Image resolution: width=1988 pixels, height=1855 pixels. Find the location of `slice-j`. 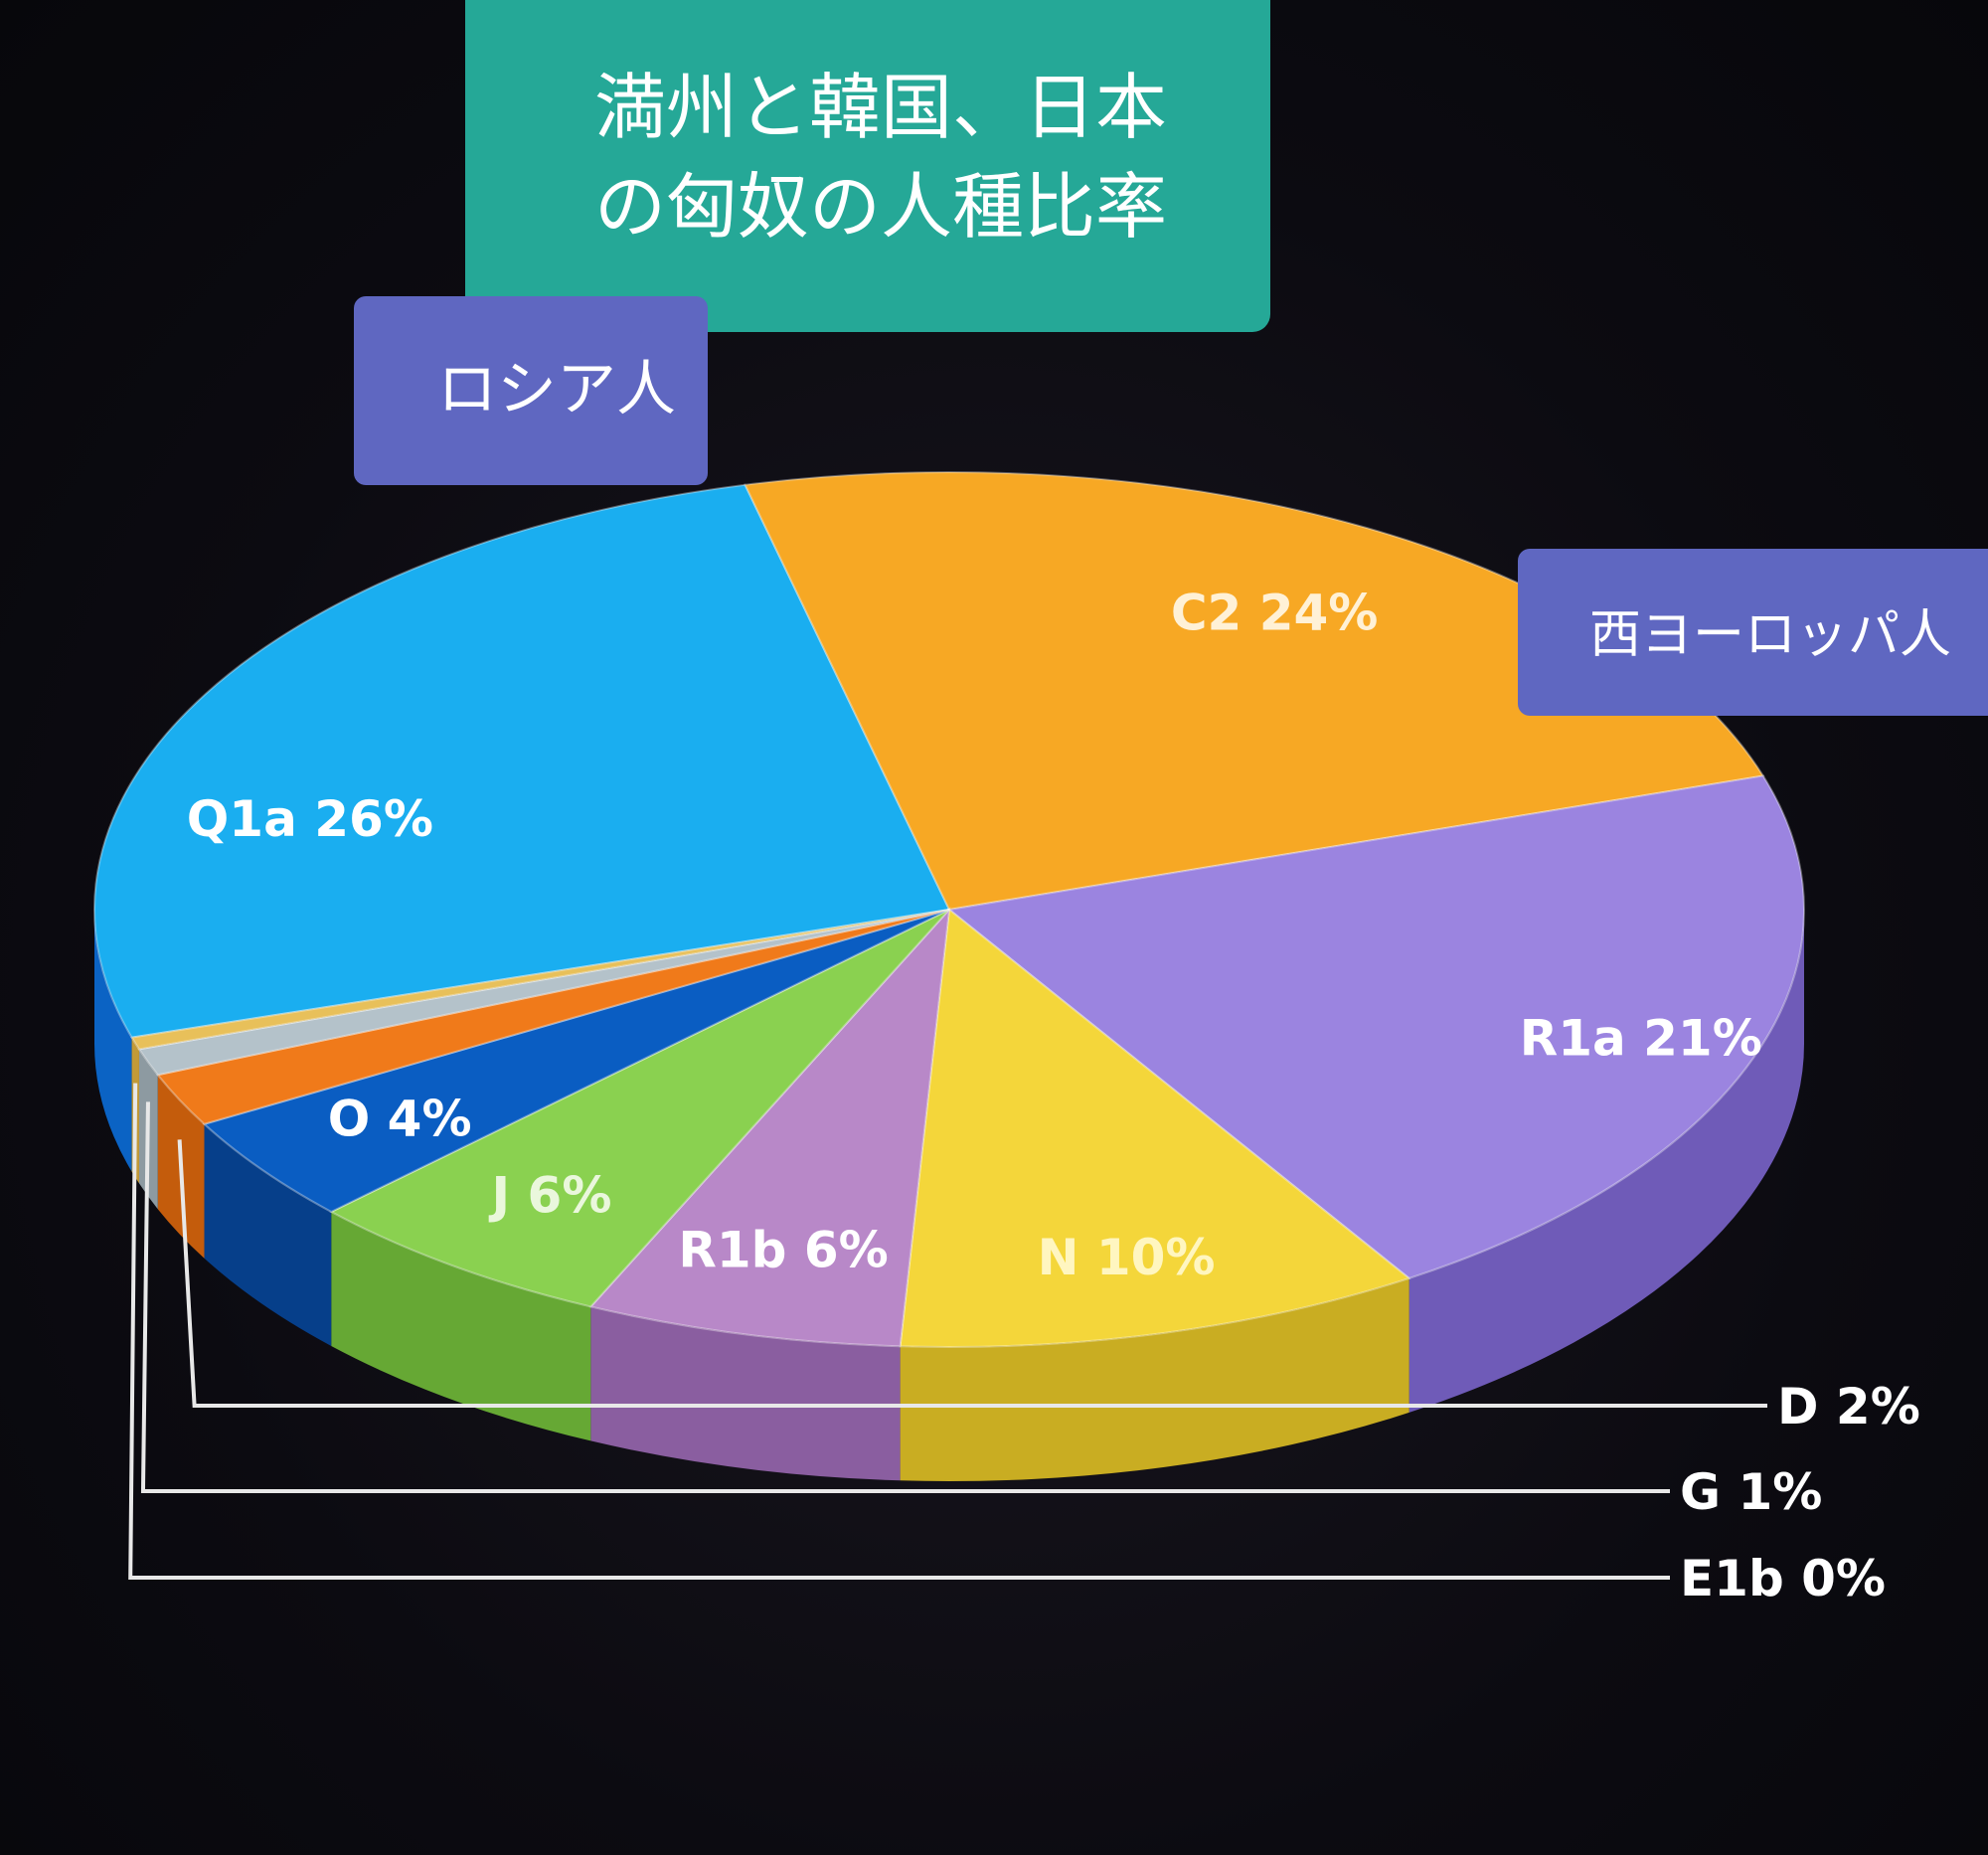

slice-j is located at coordinates (639, 1108).